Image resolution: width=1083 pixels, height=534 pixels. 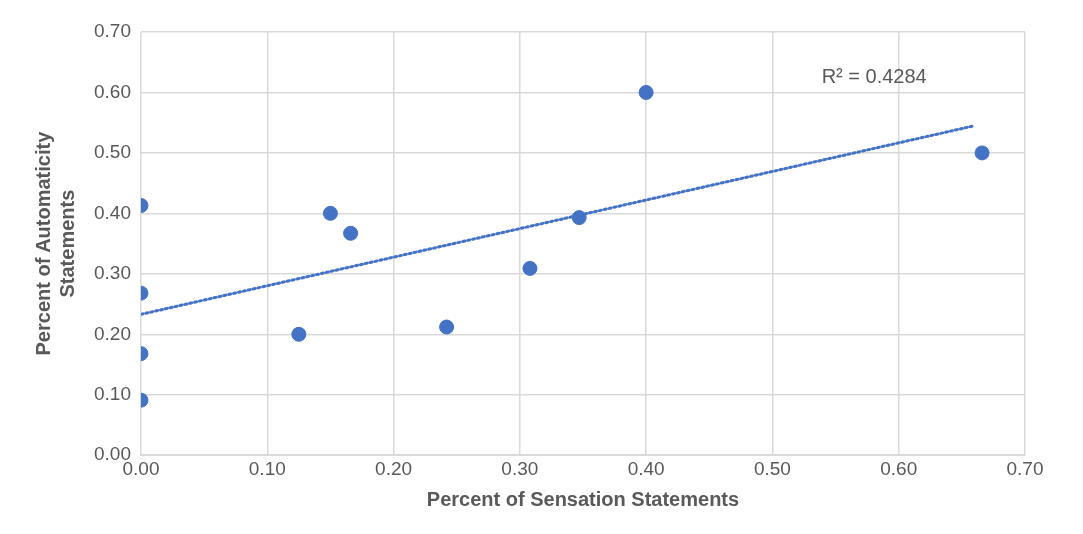 What do you see at coordinates (1025, 468) in the screenshot?
I see `x-tick-label: 0.70` at bounding box center [1025, 468].